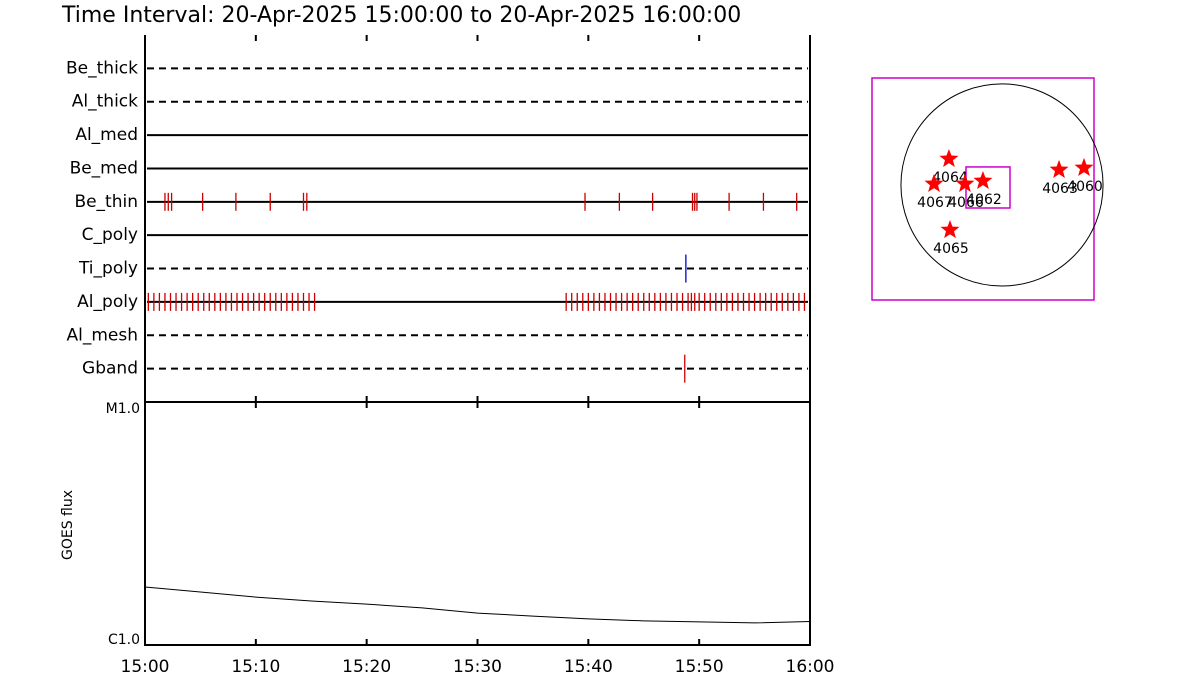 This screenshot has width=1200, height=700. Describe the element at coordinates (477, 667) in the screenshot. I see `x-tick-label: 15:30` at that location.